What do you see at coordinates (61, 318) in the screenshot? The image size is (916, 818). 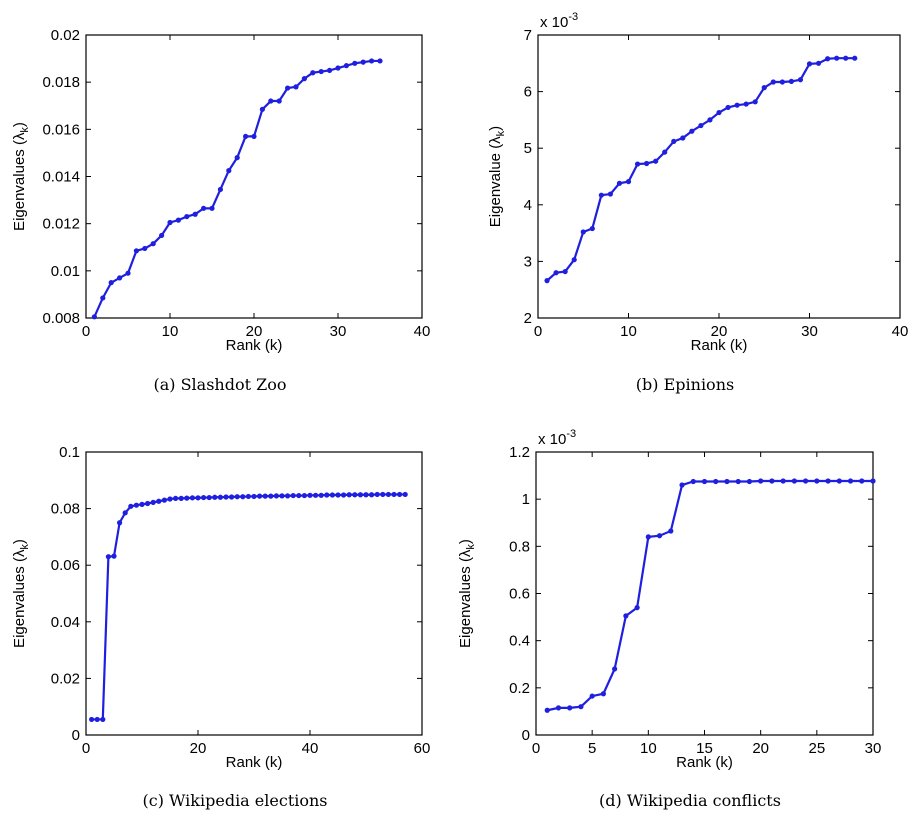 I see `y-tick-label: 0.008` at bounding box center [61, 318].